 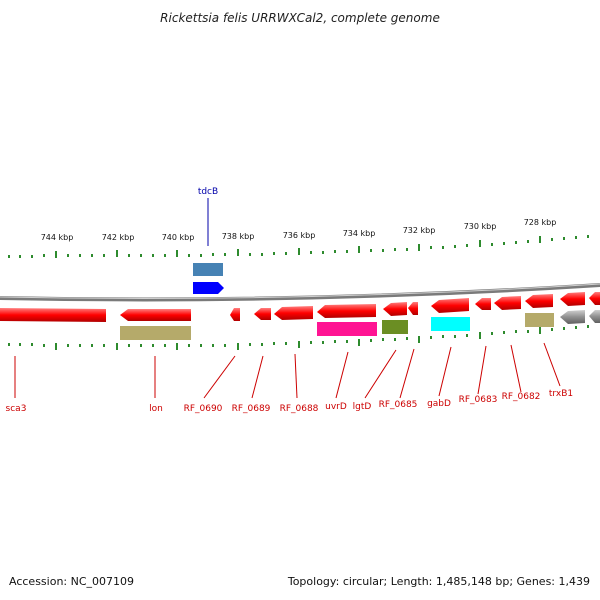 I want to click on cds-features, so click(x=300, y=307).